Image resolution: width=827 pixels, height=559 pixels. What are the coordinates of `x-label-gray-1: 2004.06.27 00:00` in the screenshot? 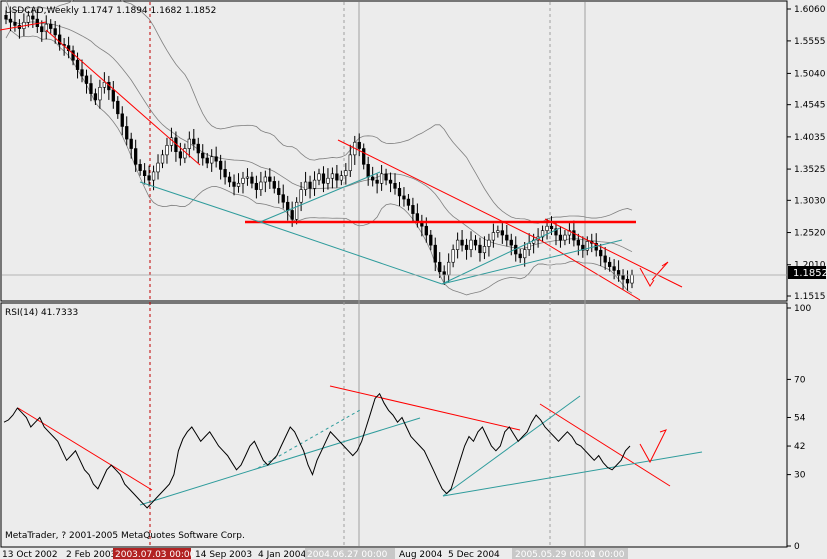 It's located at (347, 554).